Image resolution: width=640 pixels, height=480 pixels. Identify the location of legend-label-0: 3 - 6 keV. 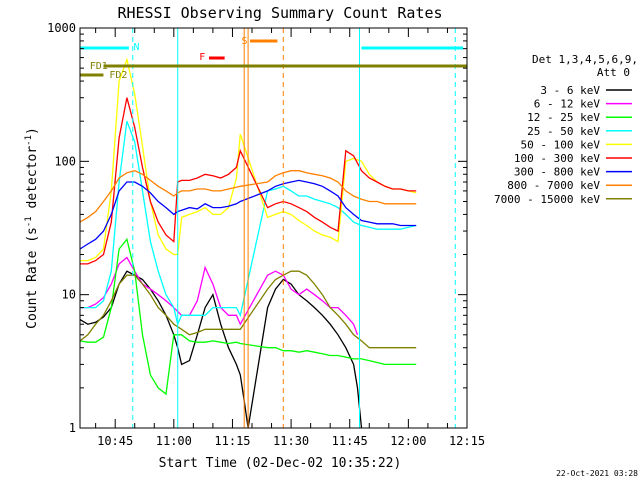
(570, 90).